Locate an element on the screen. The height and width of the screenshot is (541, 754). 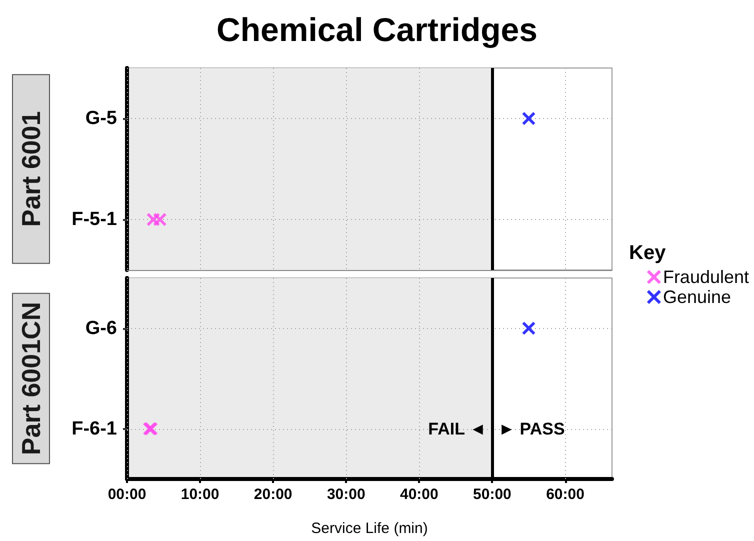
x-tick-label: 60:00 is located at coordinates (565, 494).